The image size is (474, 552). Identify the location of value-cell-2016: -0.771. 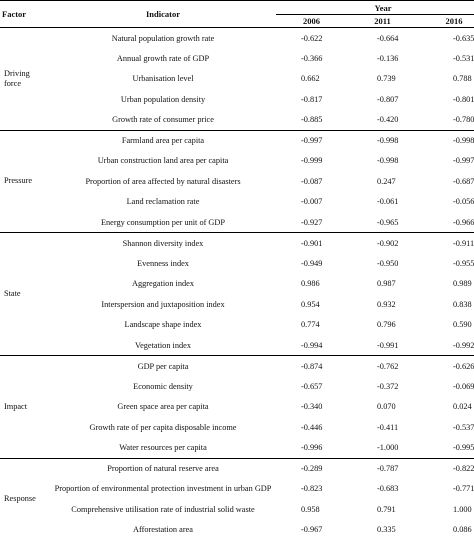
(463, 489).